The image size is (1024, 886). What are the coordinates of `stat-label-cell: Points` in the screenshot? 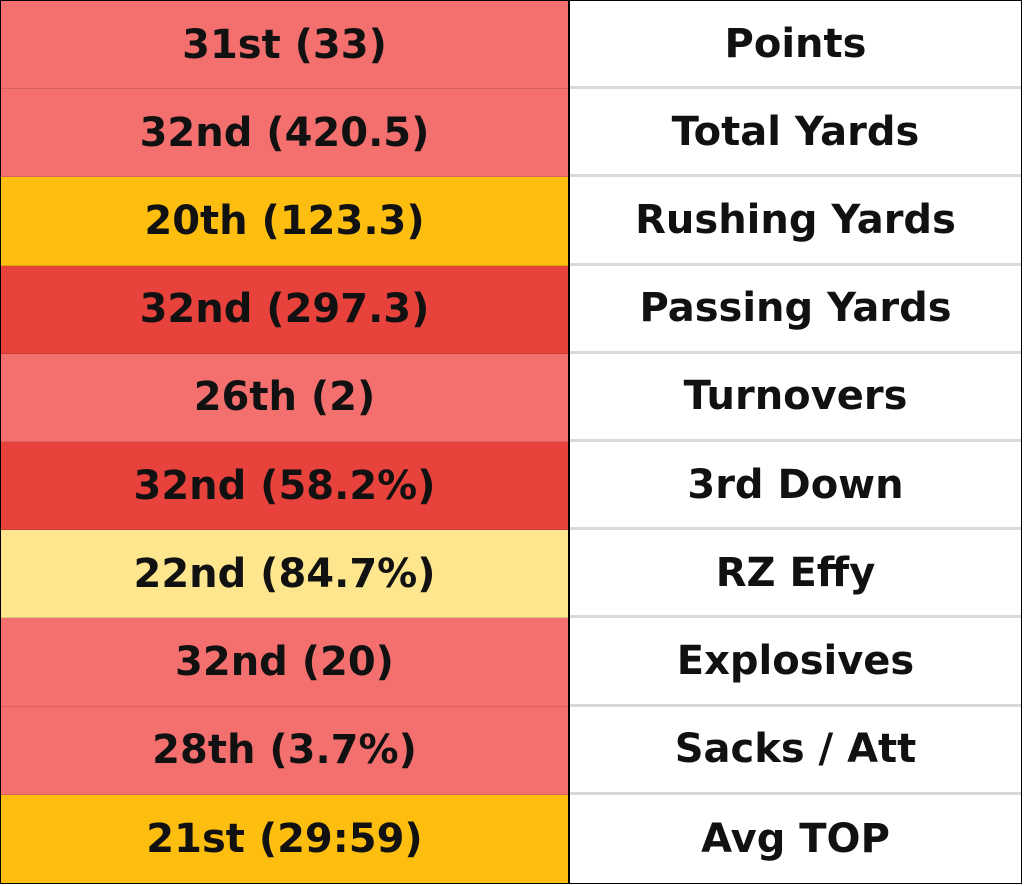 It's located at (795, 45).